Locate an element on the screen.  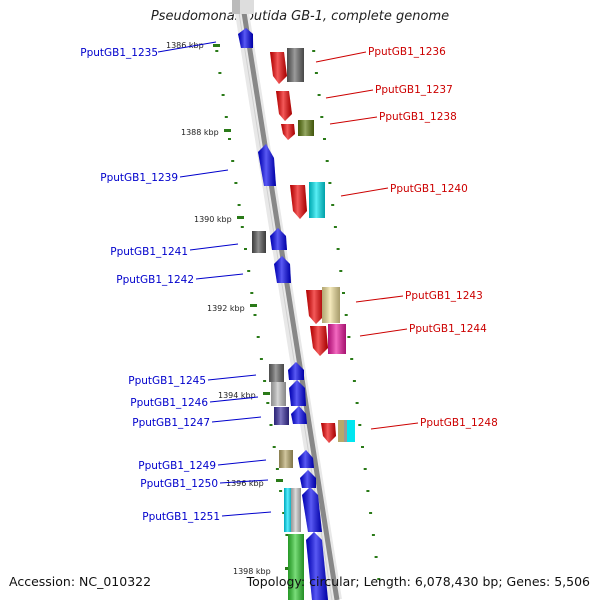
gene-callout-left: PputGB1_1247 is located at coordinates (197, 422).